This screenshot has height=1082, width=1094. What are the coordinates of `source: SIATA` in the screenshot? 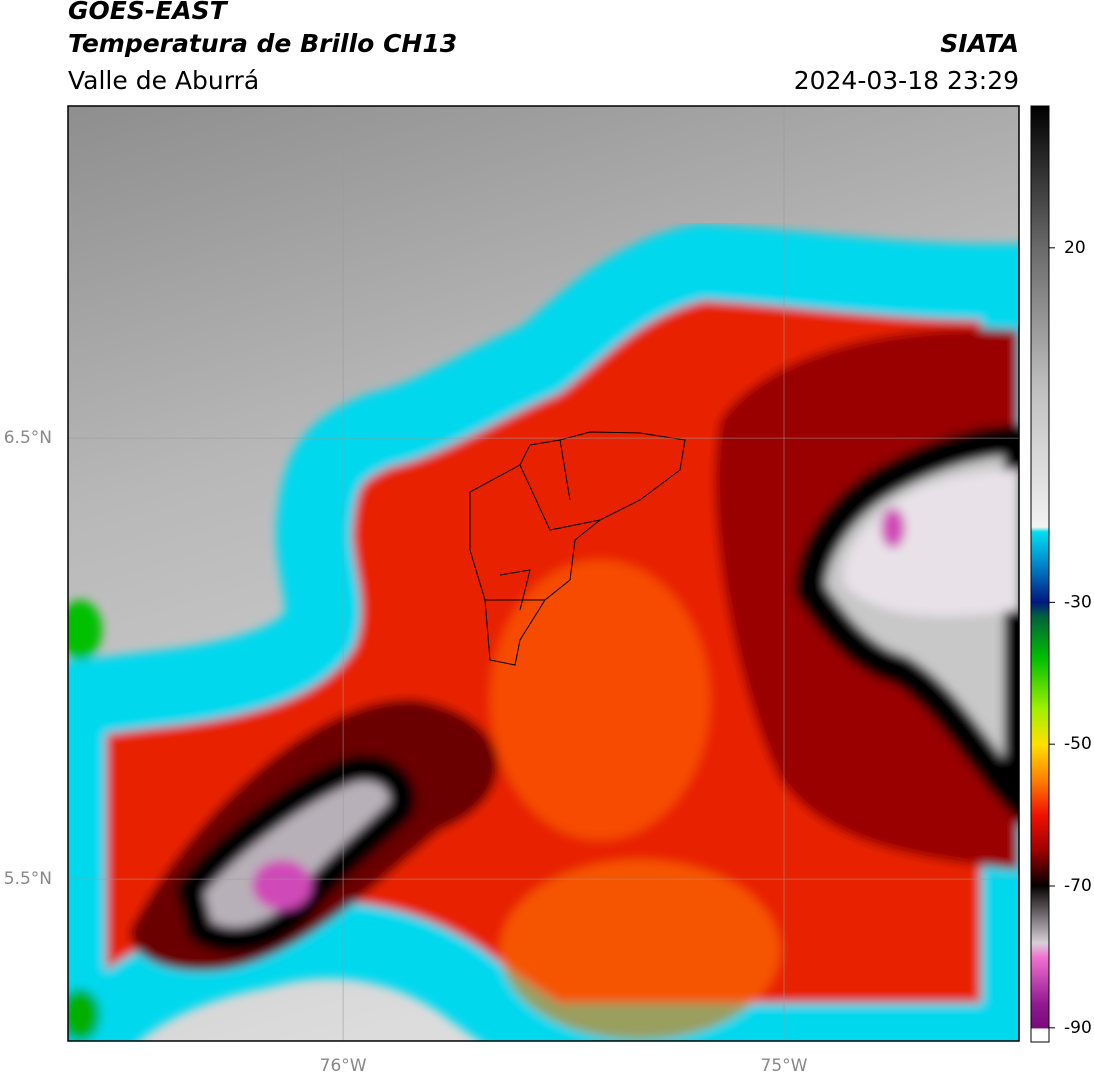 It's located at (979, 43).